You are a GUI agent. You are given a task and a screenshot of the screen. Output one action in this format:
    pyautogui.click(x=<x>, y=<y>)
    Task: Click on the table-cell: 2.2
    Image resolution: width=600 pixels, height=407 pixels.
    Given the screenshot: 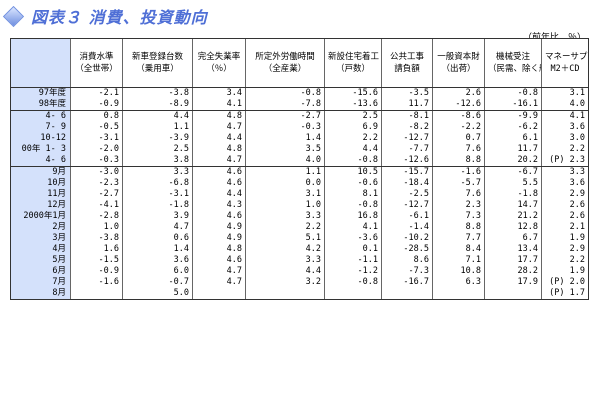 What is the action you would take?
    pyautogui.click(x=565, y=260)
    